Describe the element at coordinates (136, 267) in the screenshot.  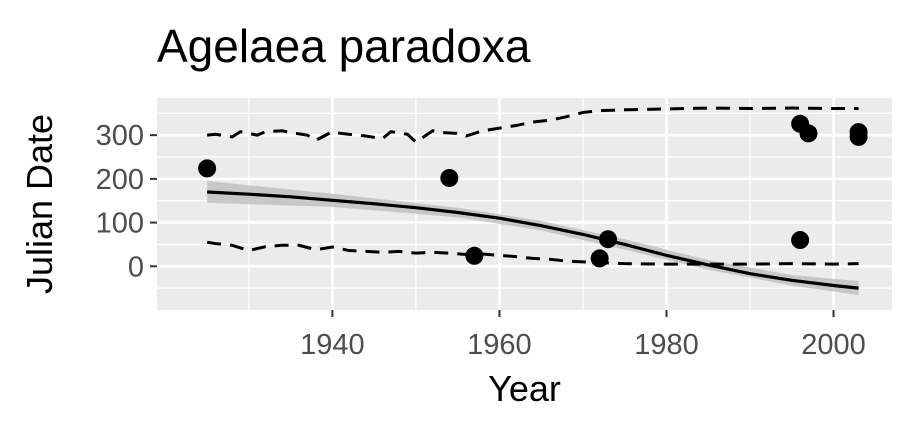
I see `y-tick-label: 0` at that location.